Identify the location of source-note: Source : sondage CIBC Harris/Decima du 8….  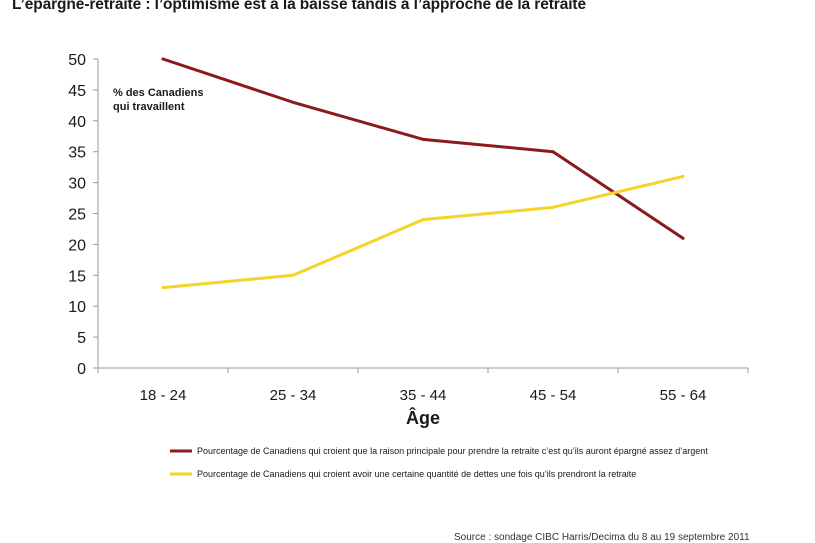
(602, 537).